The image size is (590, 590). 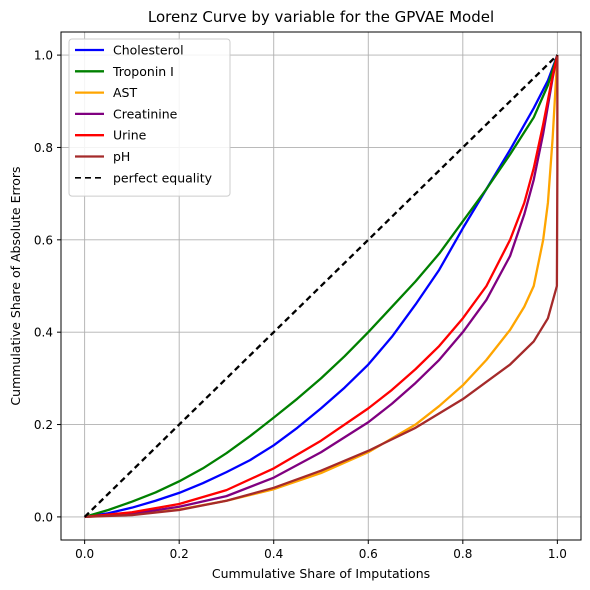 I want to click on legend-label-creatinine: Creatinine, so click(x=145, y=113).